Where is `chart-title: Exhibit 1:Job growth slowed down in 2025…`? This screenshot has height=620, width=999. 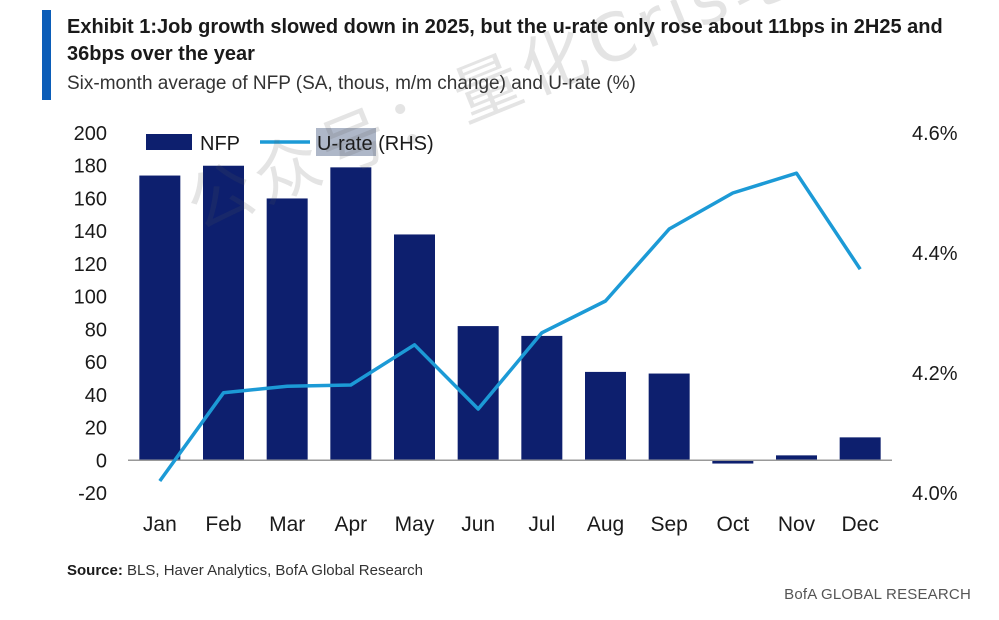 chart-title: Exhibit 1:Job growth slowed down in 2025… is located at coordinates (505, 40).